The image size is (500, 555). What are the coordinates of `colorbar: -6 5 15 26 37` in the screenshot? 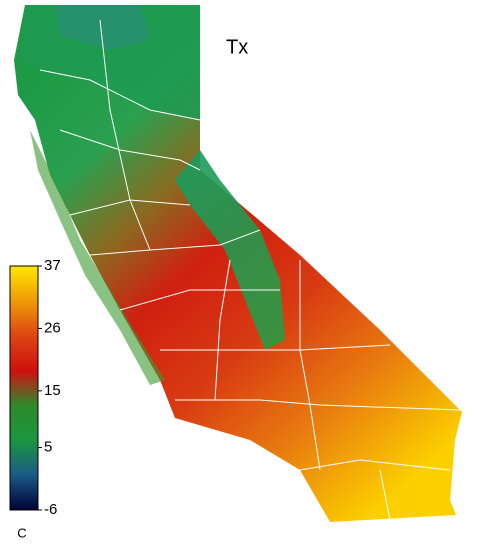 It's located at (35, 387).